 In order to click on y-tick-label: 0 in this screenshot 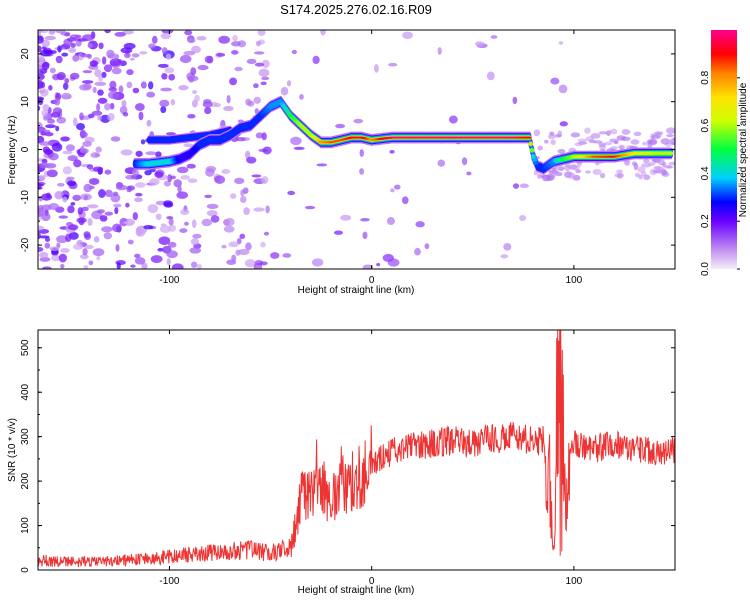, I will do `click(25, 149)`.